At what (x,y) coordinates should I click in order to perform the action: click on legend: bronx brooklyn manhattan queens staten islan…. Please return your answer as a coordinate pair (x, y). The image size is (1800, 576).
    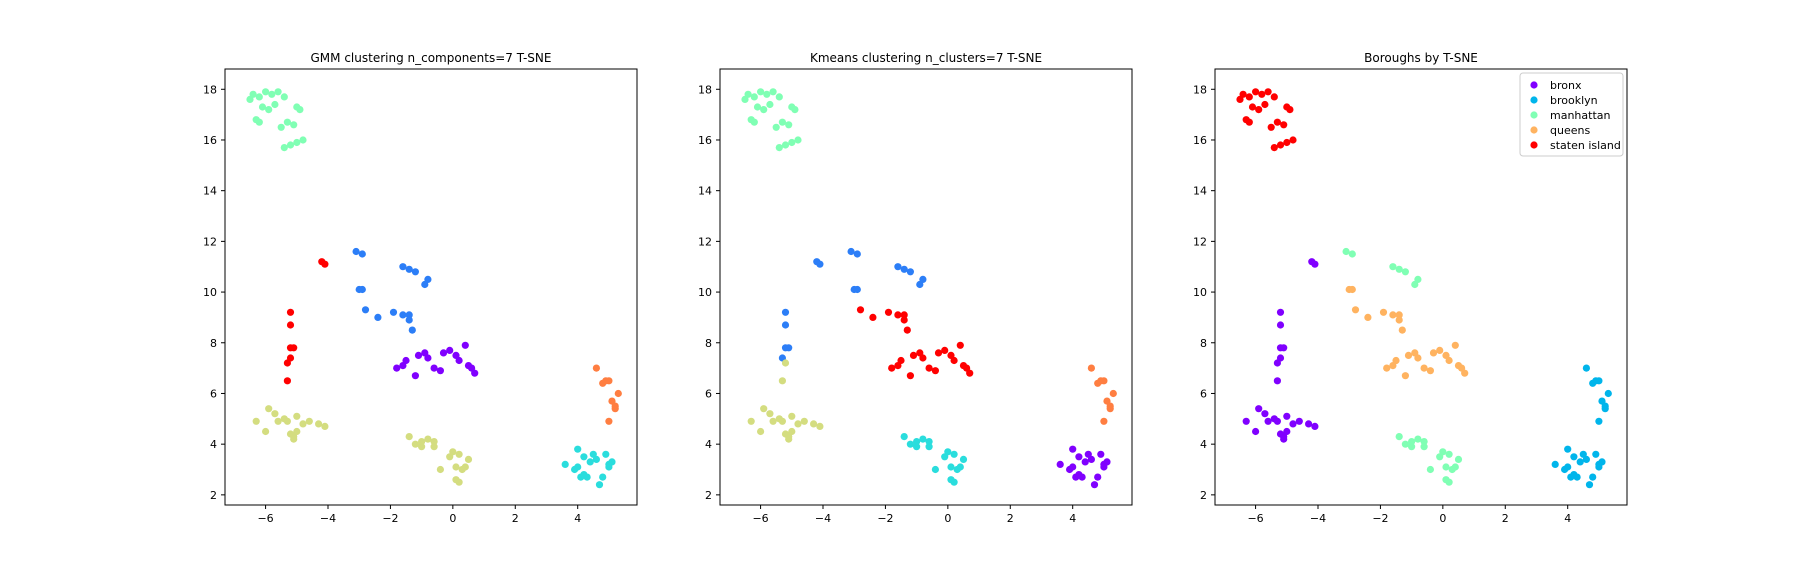
    Looking at the image, I should click on (1571, 114).